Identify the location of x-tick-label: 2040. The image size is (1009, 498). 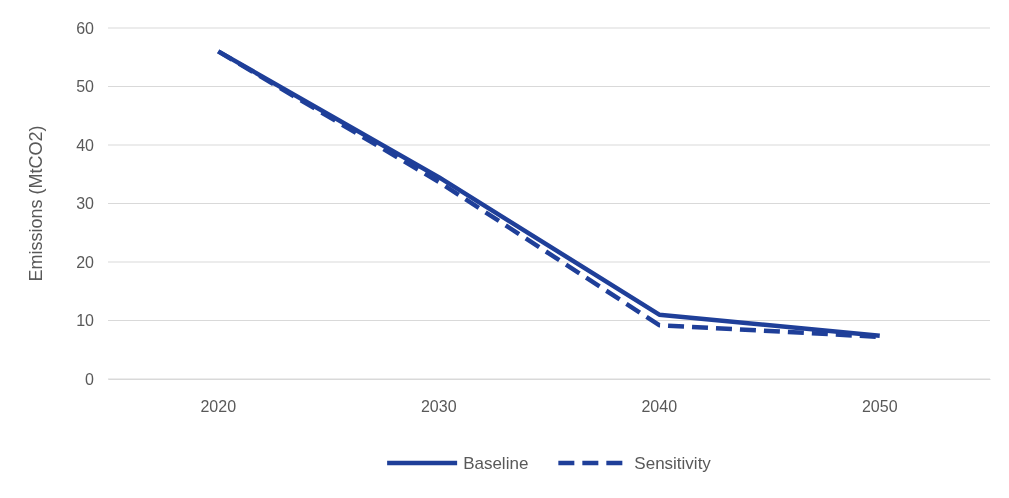
(659, 407).